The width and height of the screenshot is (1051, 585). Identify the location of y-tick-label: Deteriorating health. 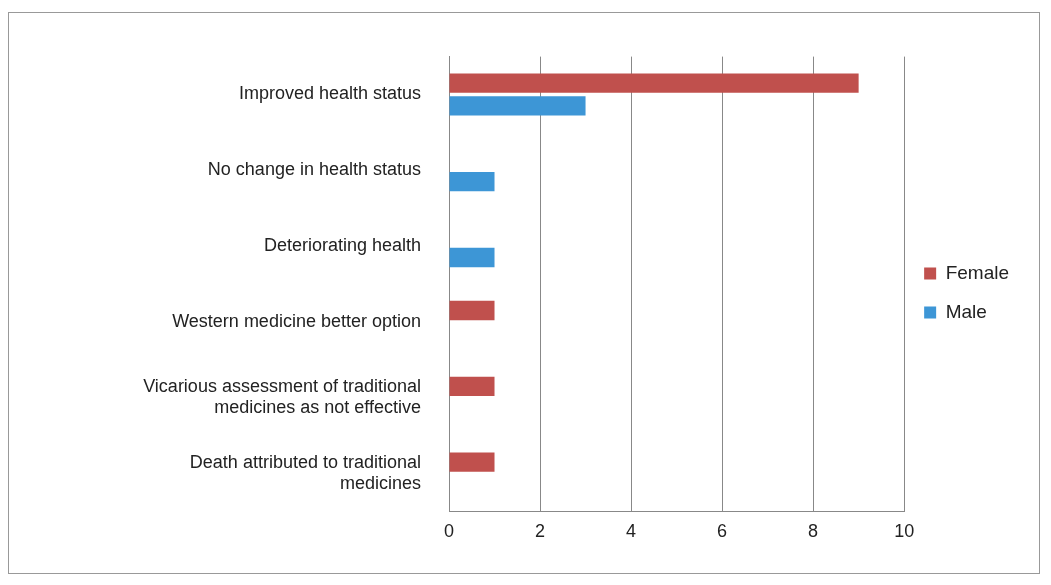
(342, 245).